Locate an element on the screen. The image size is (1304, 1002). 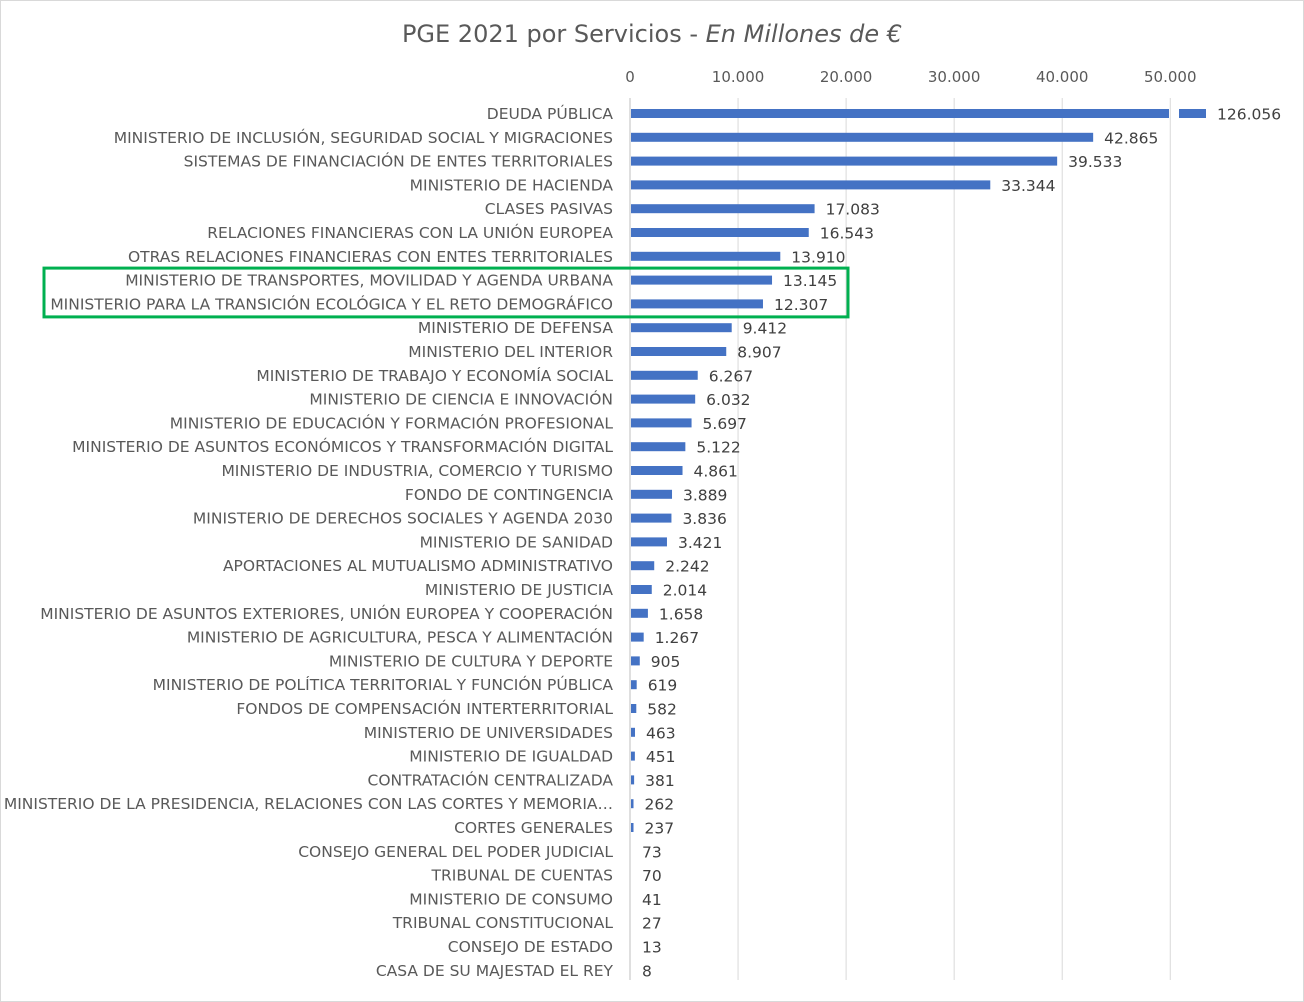
value-label: 905 is located at coordinates (666, 662).